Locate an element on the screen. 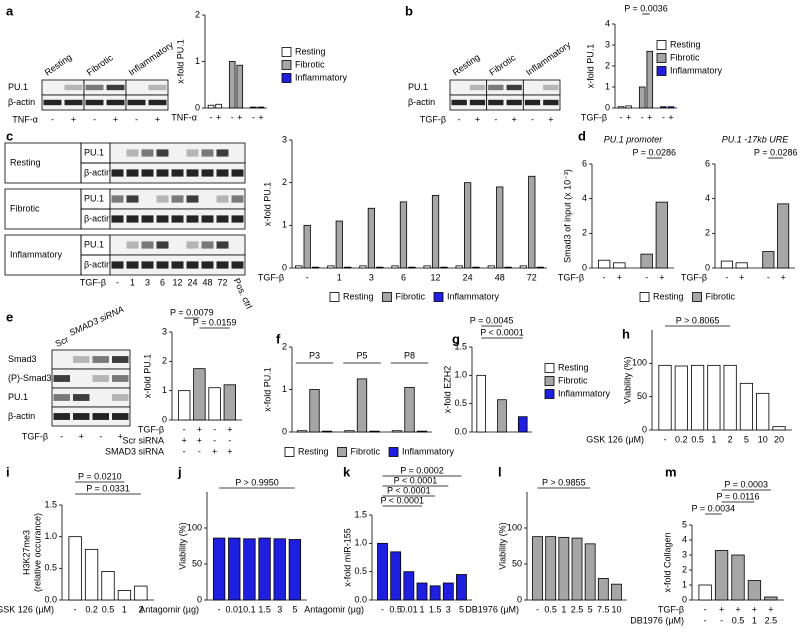  group-label: P3 is located at coordinates (314, 355).